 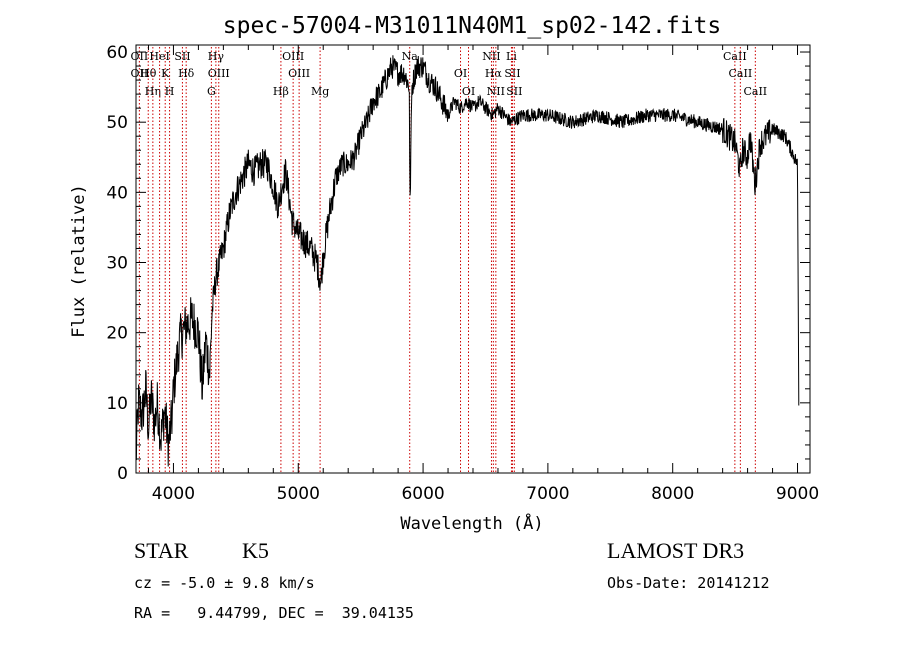 I want to click on spectral-line-label: Hδ, so click(x=186, y=73).